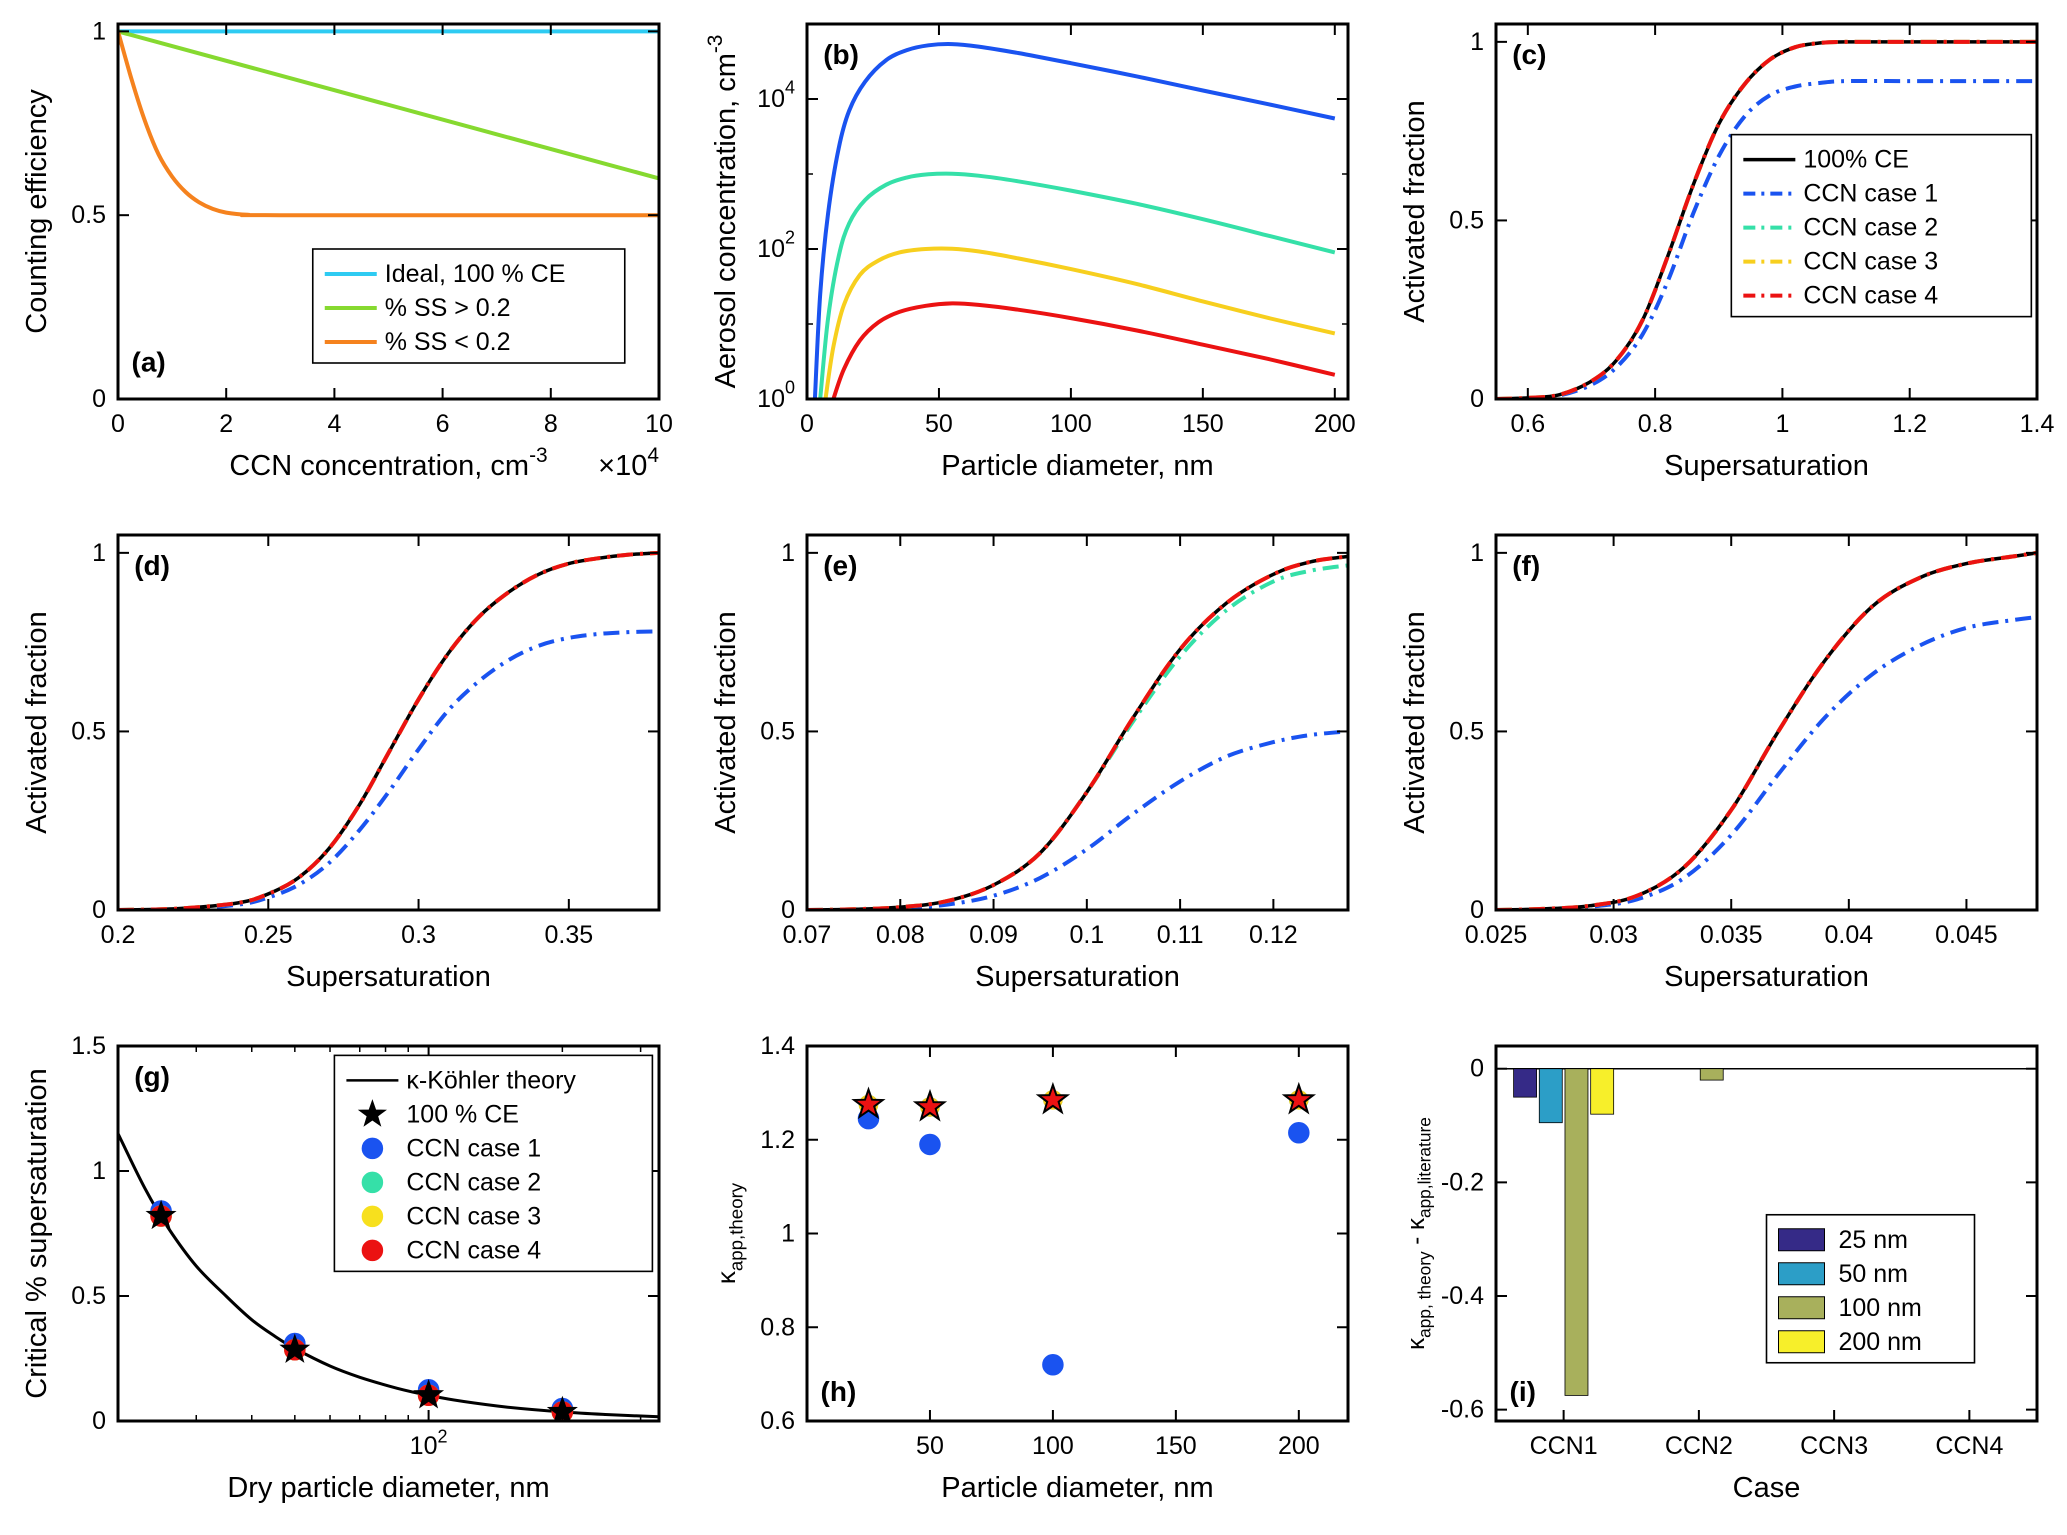  What do you see at coordinates (1550, 1096) in the screenshot?
I see `bar-50-nm-ccn1` at bounding box center [1550, 1096].